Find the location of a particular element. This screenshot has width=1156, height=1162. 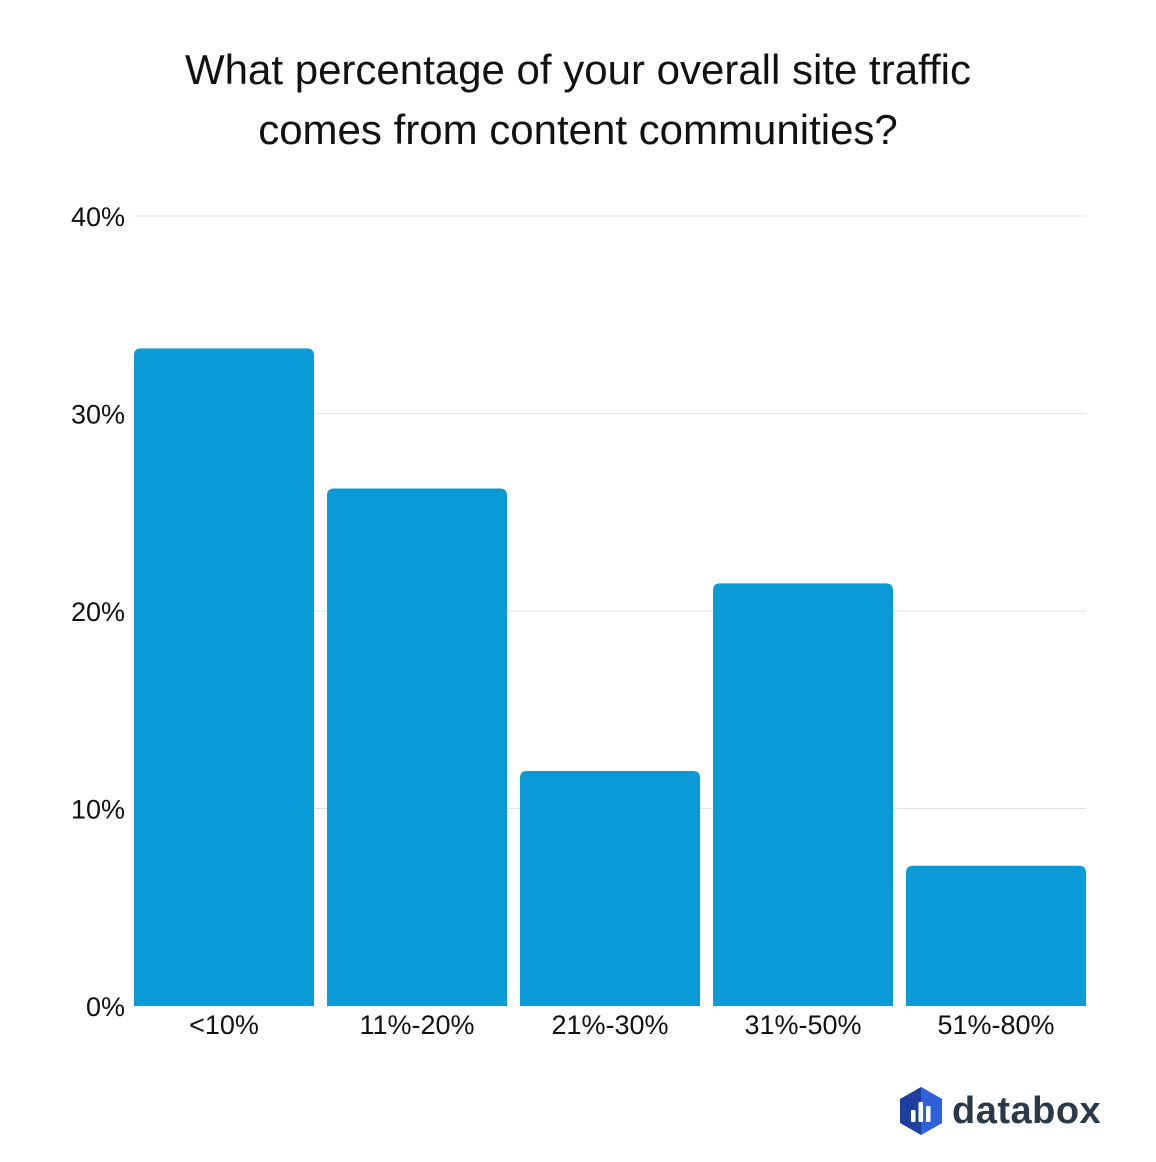

y-tick-label: 30% is located at coordinates (98, 415).